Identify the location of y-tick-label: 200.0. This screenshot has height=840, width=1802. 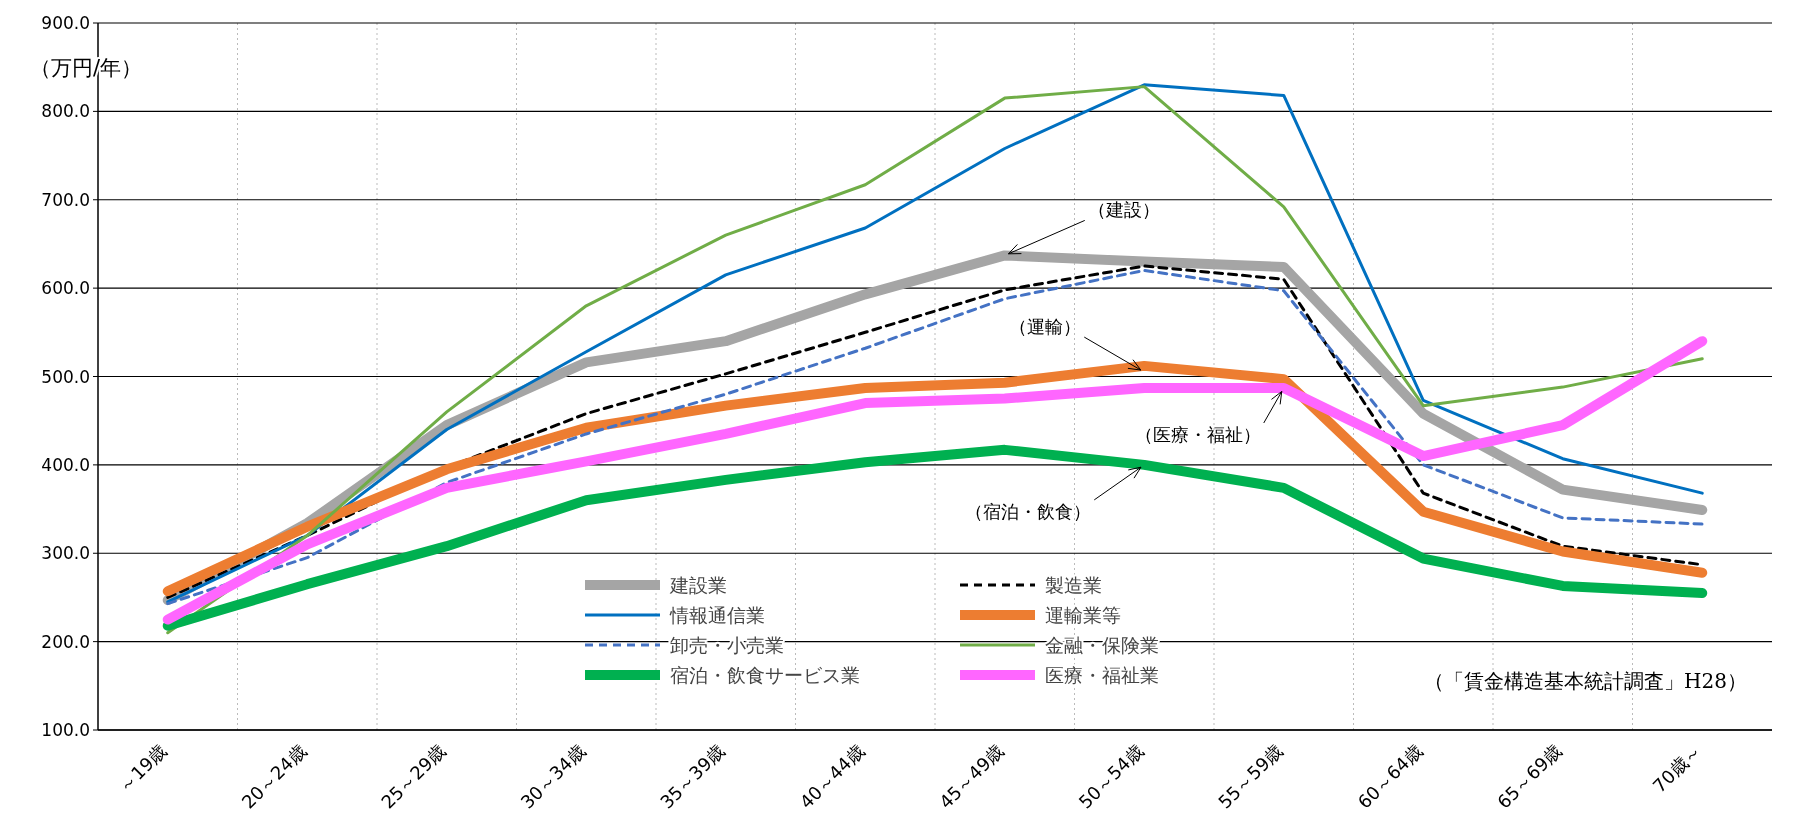
(65, 641).